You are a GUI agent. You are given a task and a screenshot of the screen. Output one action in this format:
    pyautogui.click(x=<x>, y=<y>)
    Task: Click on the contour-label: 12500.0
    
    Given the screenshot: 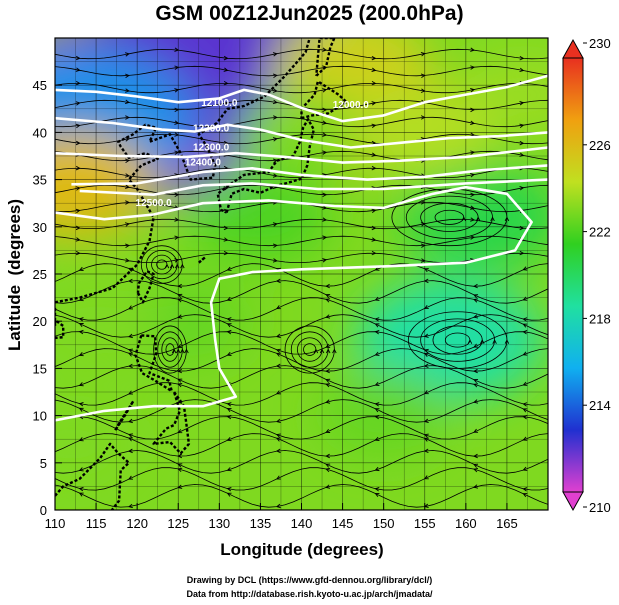 What is the action you would take?
    pyautogui.click(x=154, y=203)
    